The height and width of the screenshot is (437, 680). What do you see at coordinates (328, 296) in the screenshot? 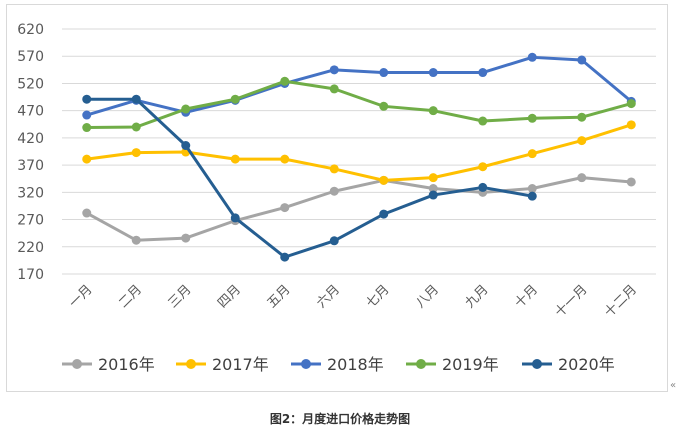
I see `x-tick-label: 六月` at bounding box center [328, 296].